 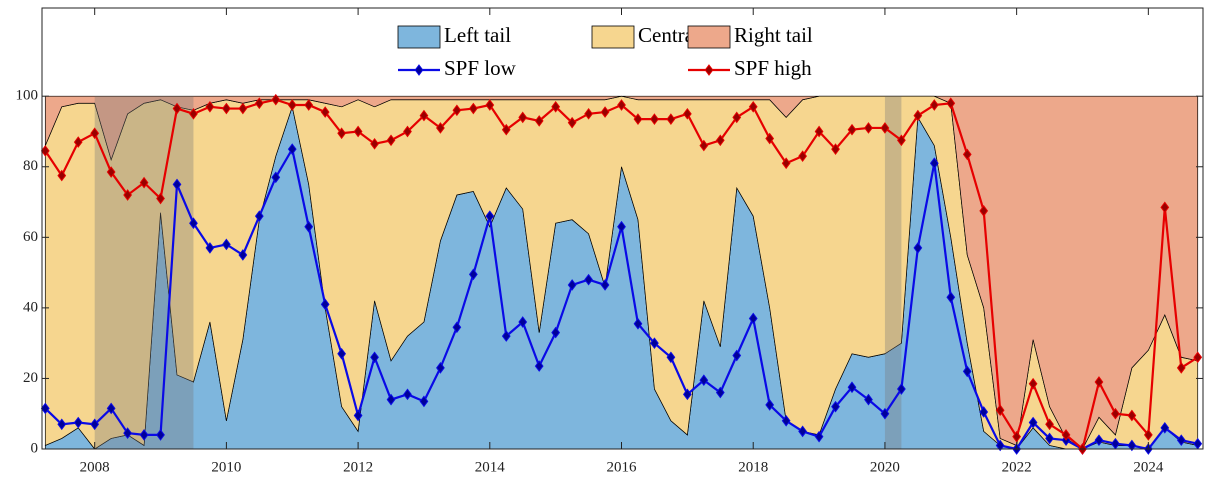 I want to click on y-tick-label: 60, so click(x=30, y=237).